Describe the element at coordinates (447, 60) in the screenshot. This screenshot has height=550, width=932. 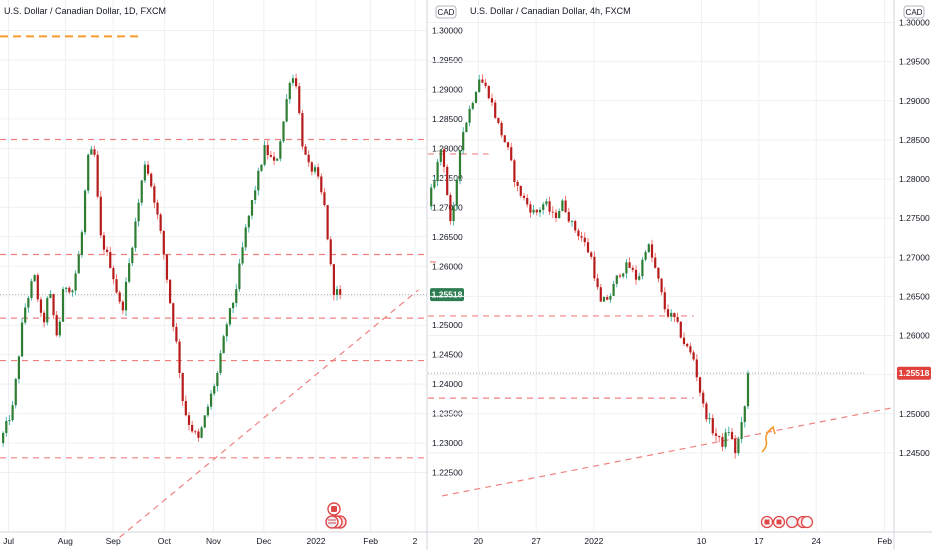
I see `y-tick-label: 1.29500` at that location.